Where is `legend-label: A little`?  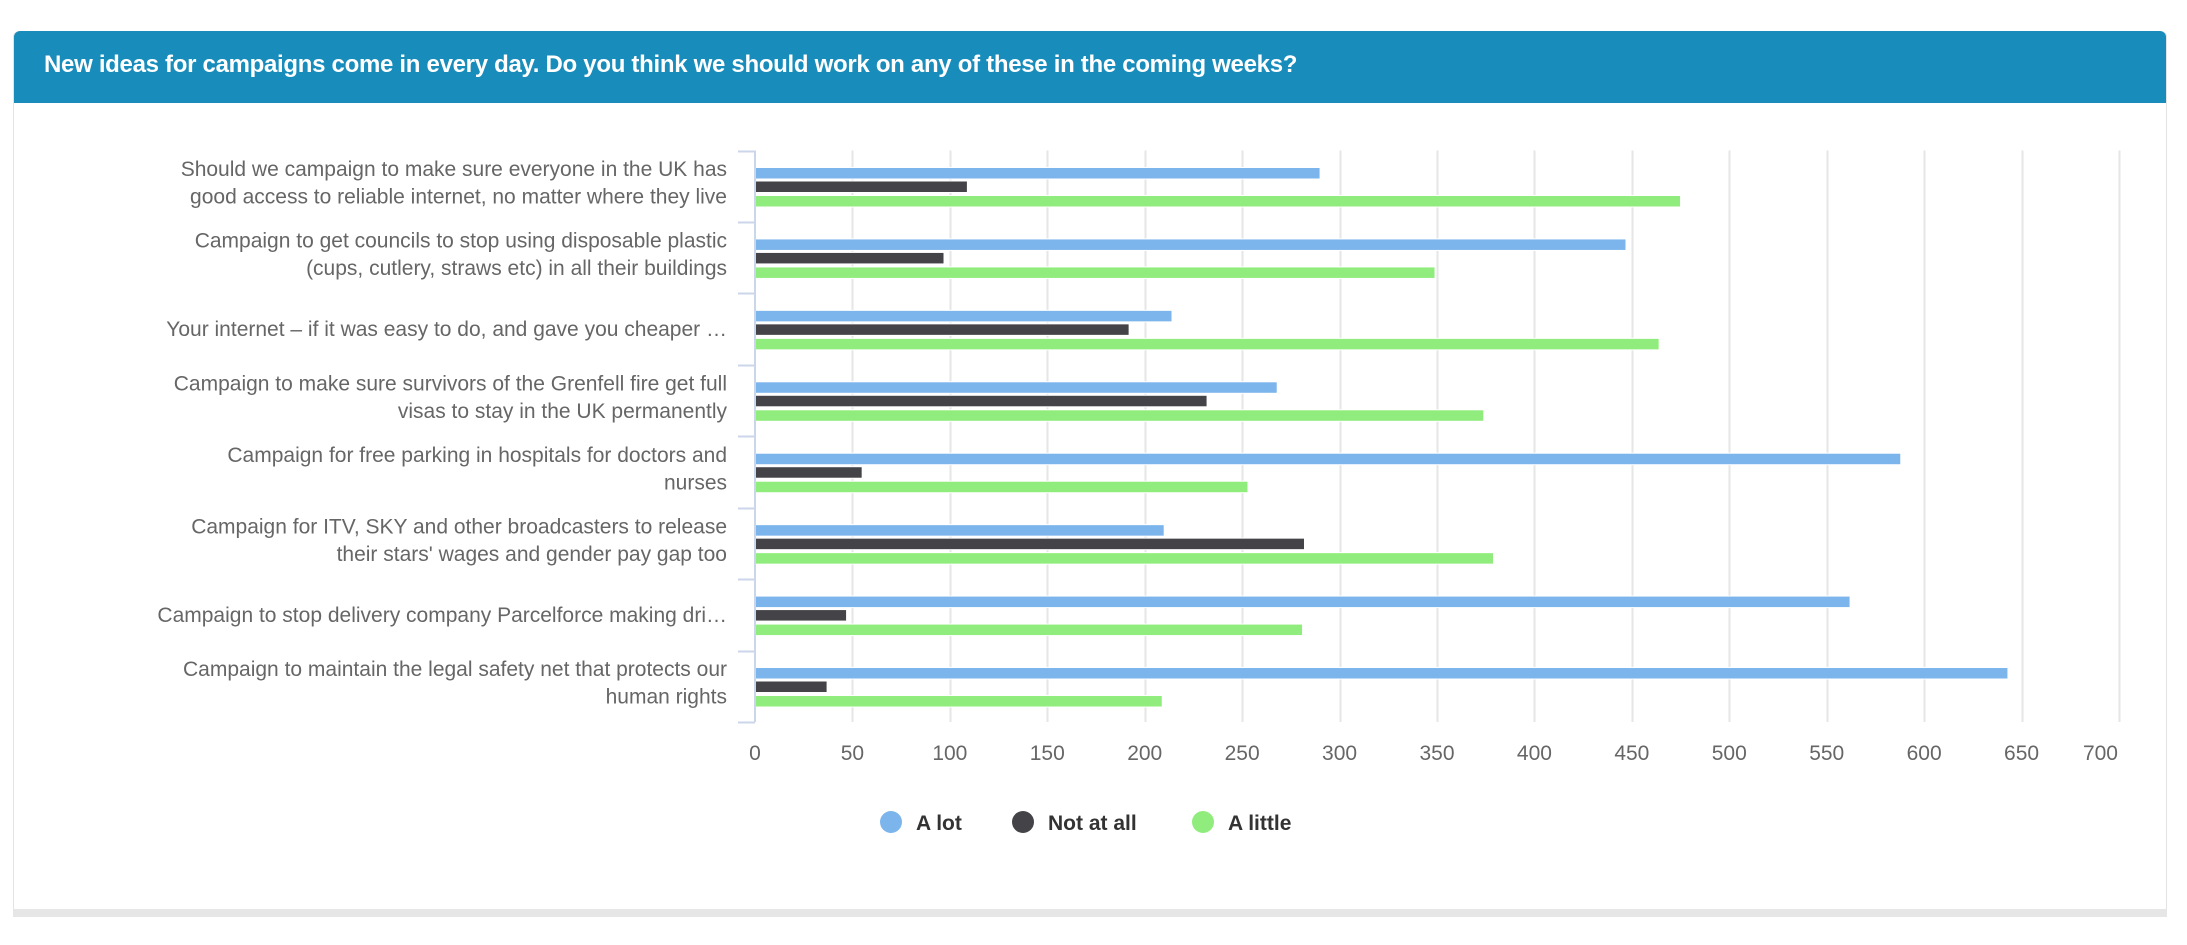 legend-label: A little is located at coordinates (1259, 823).